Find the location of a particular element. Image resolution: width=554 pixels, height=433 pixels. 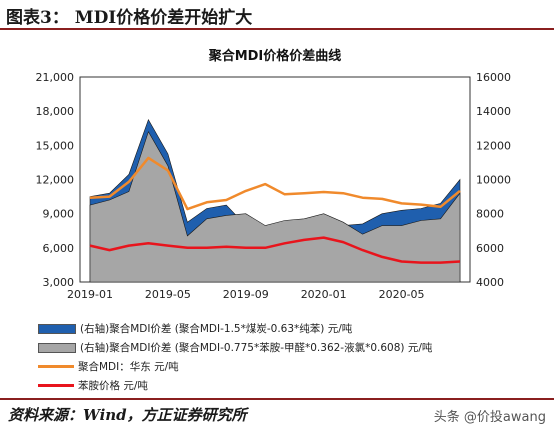

y-right-tick-label: 12000 is located at coordinates (493, 145).